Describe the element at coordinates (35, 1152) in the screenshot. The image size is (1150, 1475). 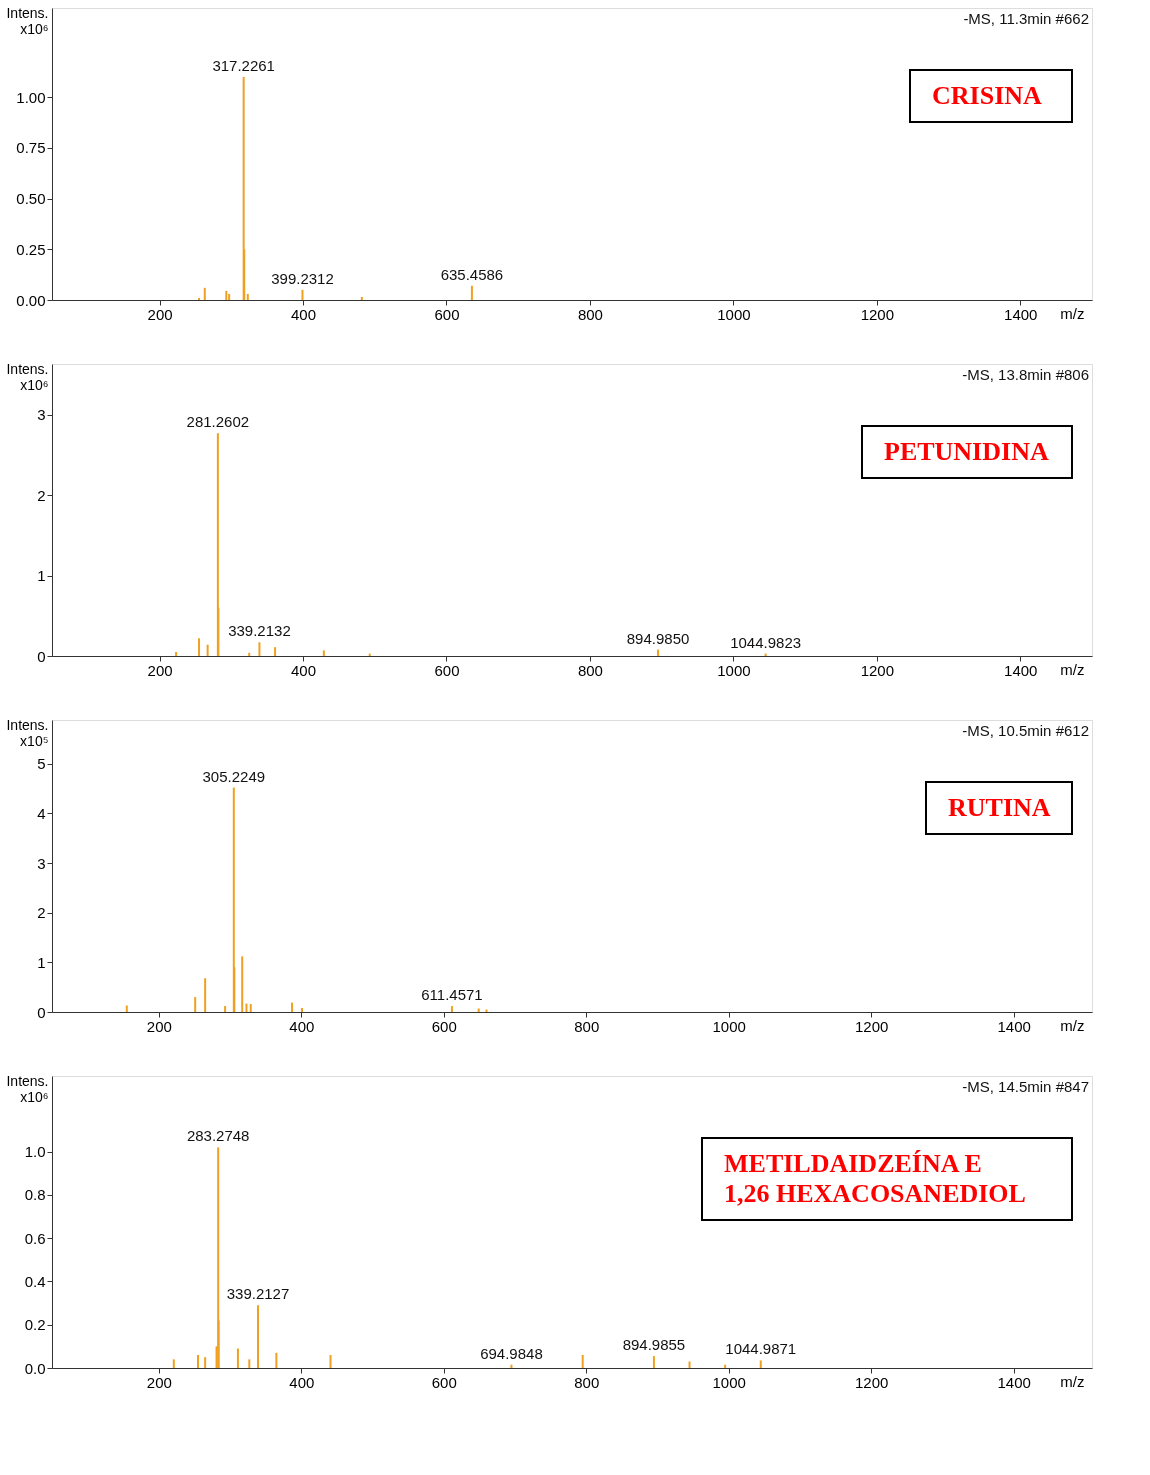
I see `y-tick-label: 1.0` at that location.